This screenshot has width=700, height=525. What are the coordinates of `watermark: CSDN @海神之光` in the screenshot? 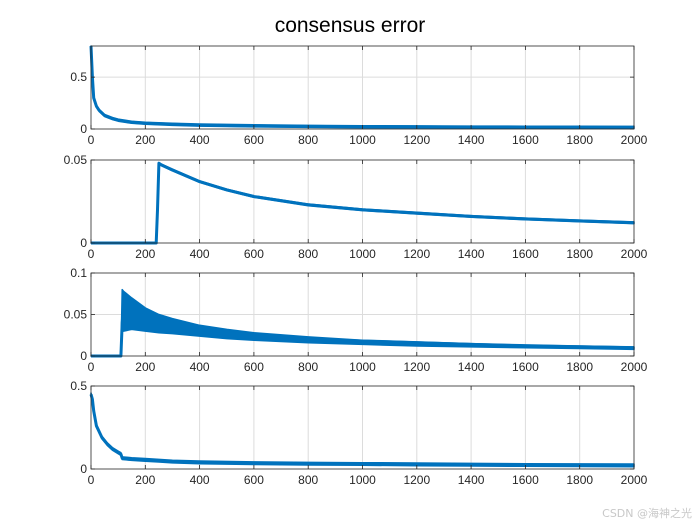 It's located at (647, 513).